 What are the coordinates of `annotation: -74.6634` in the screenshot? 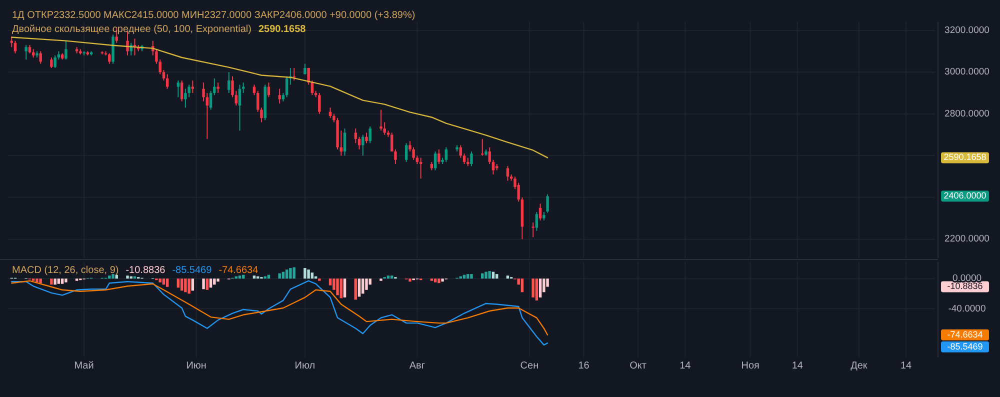 It's located at (238, 270).